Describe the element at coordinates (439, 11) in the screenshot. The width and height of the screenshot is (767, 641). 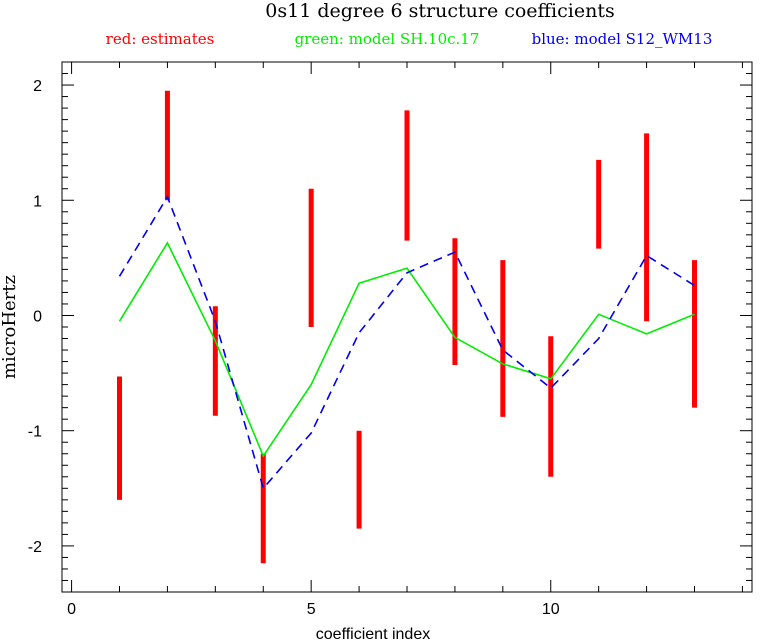
I see `chart-title: 0s11 degree 6 structure coefficients` at that location.